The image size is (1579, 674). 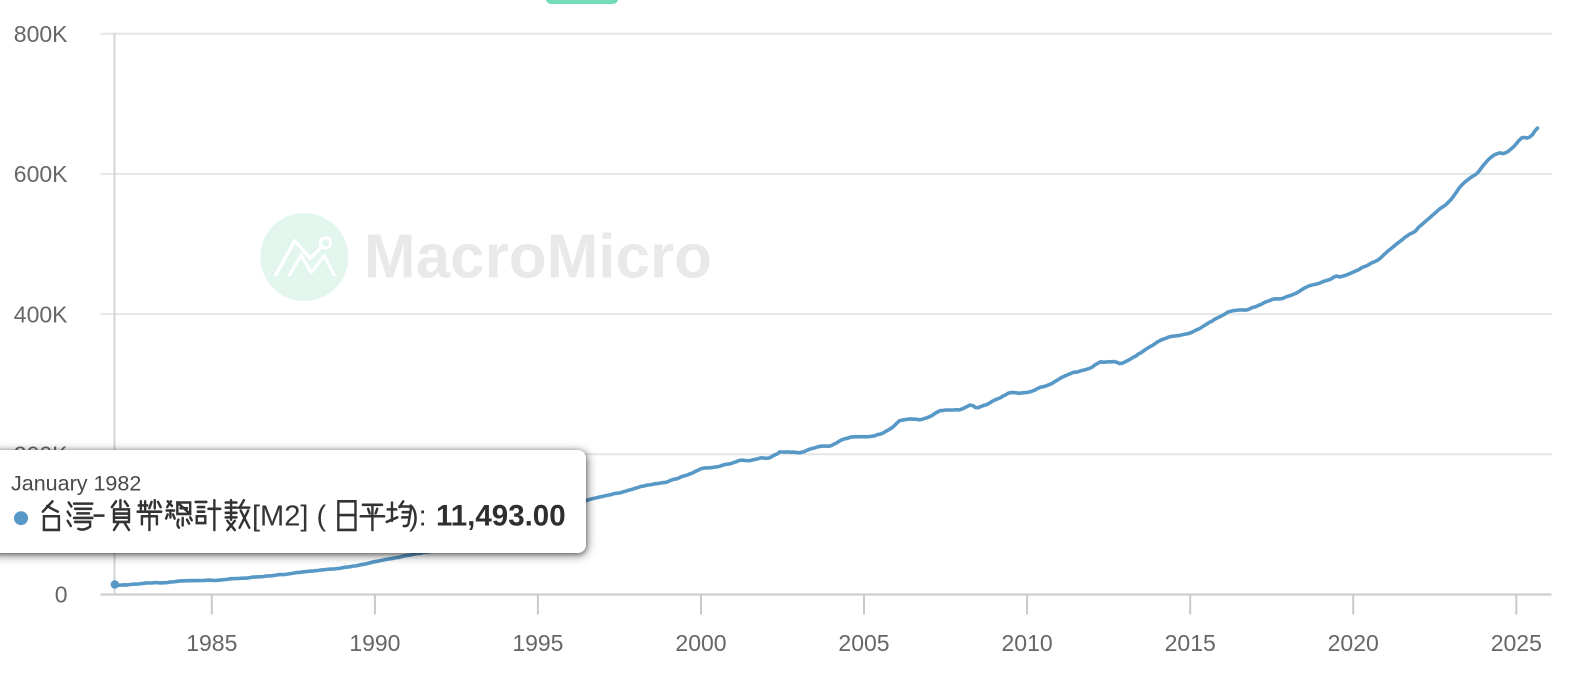 What do you see at coordinates (41, 314) in the screenshot?
I see `svg-text: 400K` at bounding box center [41, 314].